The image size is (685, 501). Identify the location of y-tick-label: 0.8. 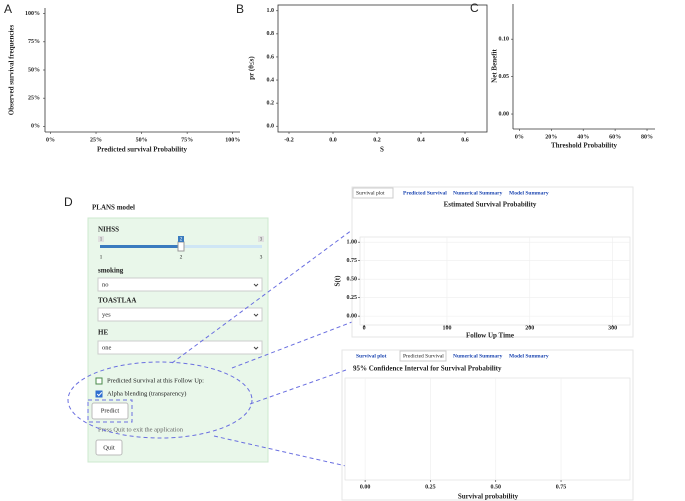
(271, 34).